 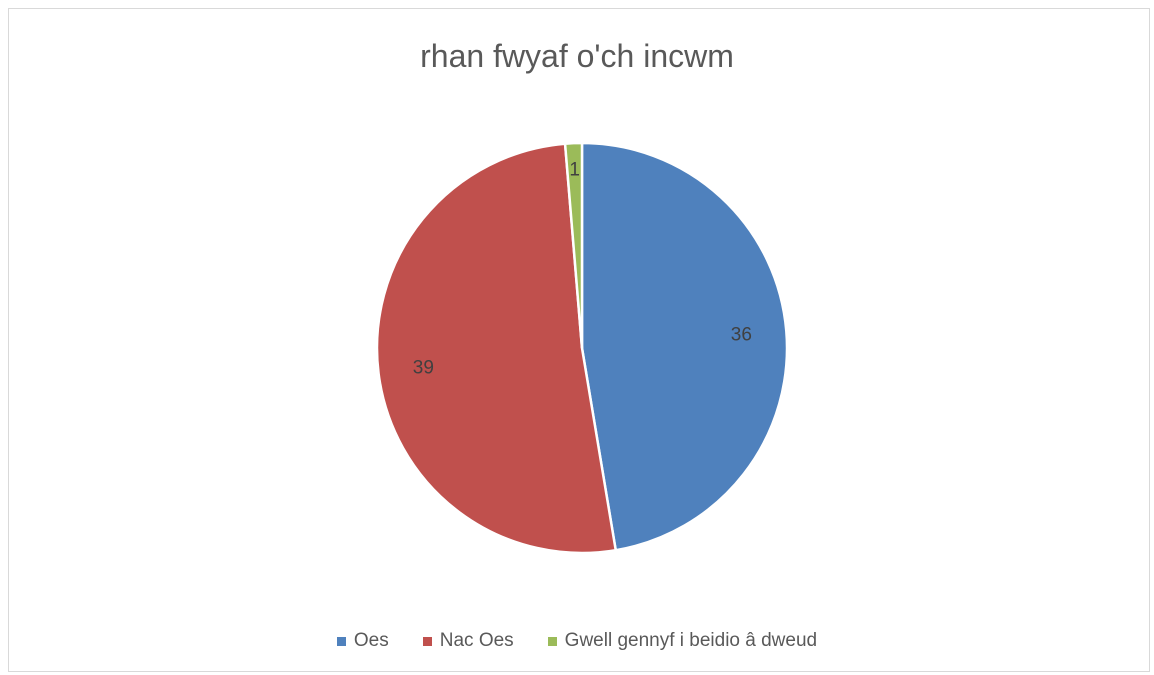 What do you see at coordinates (496, 348) in the screenshot?
I see `slice-nac-oes` at bounding box center [496, 348].